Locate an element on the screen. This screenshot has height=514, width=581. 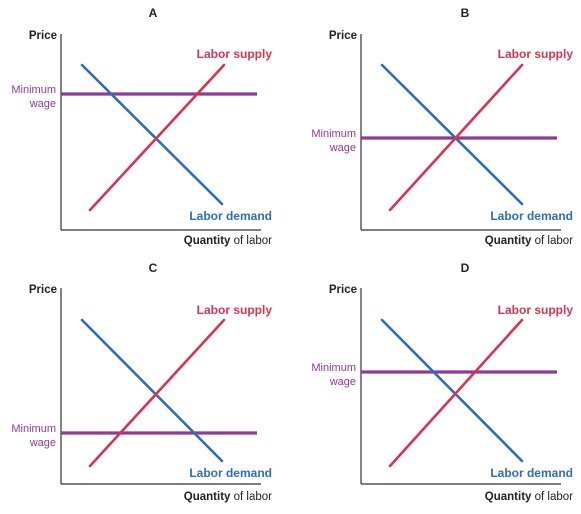
minimum-wage-label-d: Minimum is located at coordinates (333, 368).